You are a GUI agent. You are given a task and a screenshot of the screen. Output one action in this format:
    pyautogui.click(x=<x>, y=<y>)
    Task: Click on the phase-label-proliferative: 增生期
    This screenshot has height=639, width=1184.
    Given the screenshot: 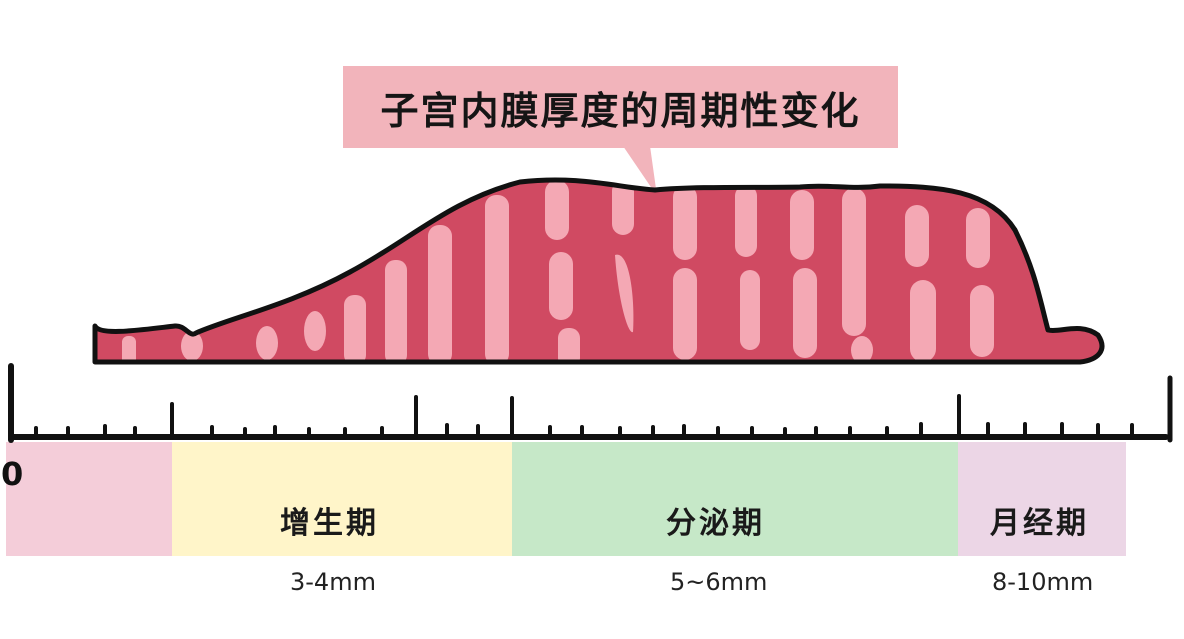 What is the action you would take?
    pyautogui.click(x=329, y=523)
    